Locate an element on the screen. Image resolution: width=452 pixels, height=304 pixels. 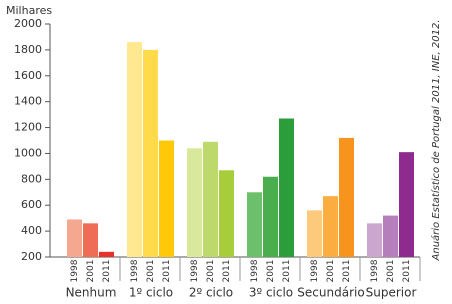
y-tick-label: 1400 is located at coordinates (28, 101).